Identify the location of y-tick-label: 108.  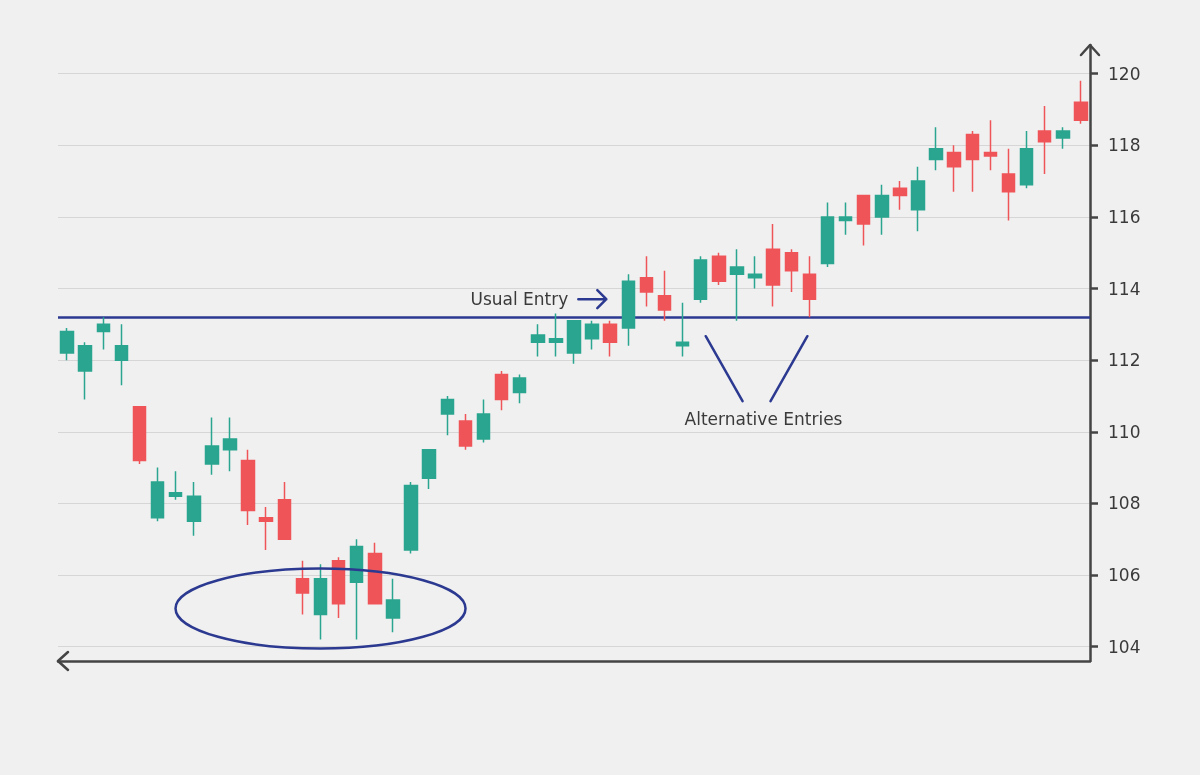
(1124, 503).